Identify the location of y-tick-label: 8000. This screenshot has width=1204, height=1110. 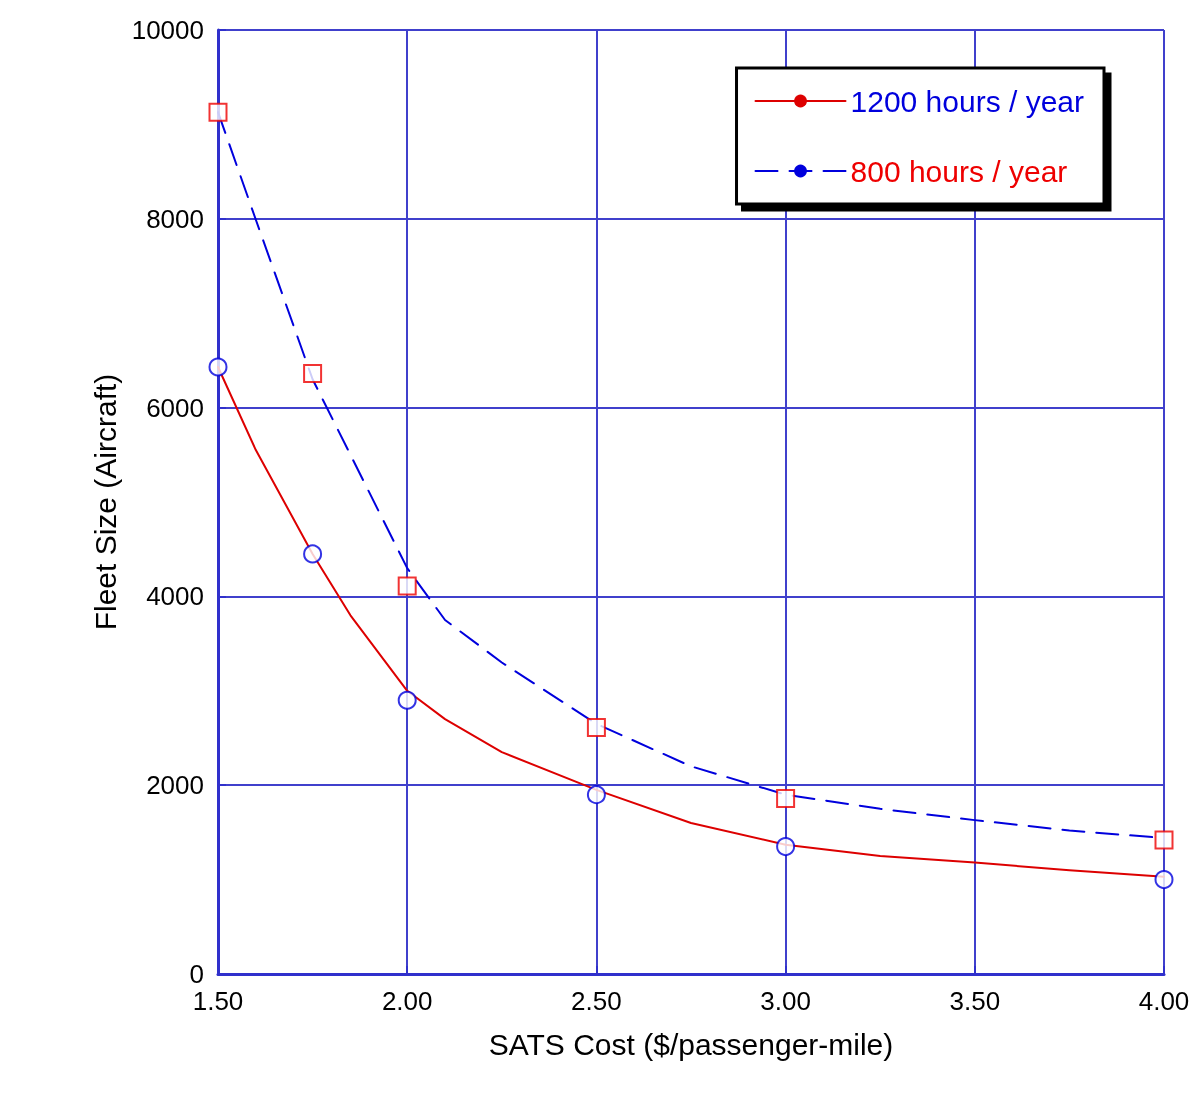
(175, 218).